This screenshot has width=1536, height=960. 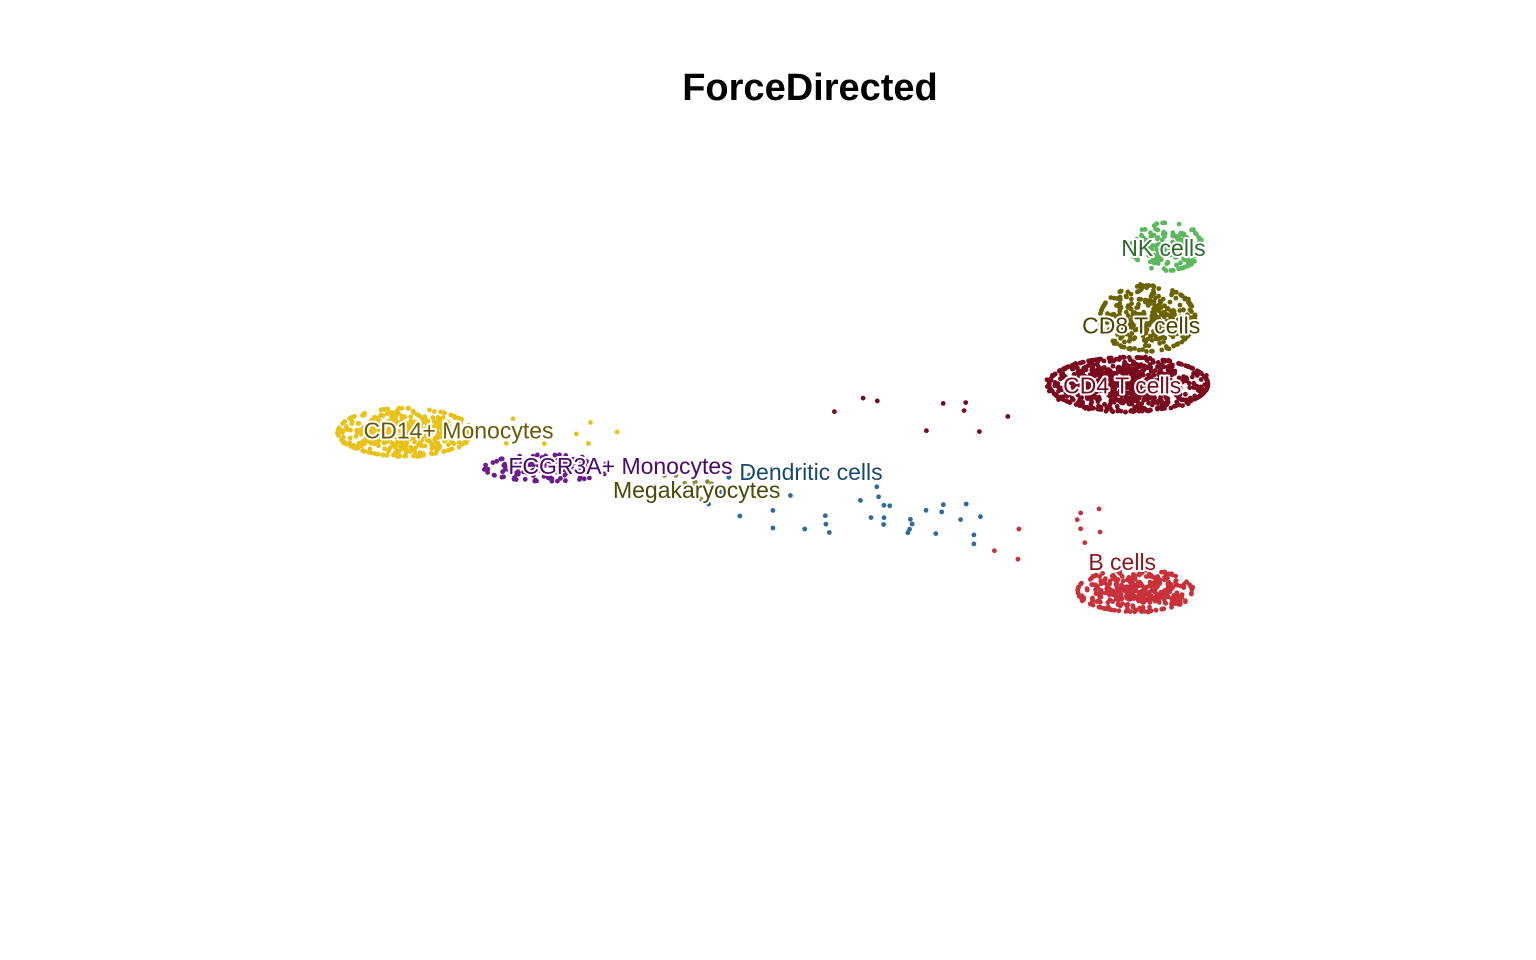 I want to click on label-cd4-t-cells: CD4 T cells, so click(x=1122, y=385).